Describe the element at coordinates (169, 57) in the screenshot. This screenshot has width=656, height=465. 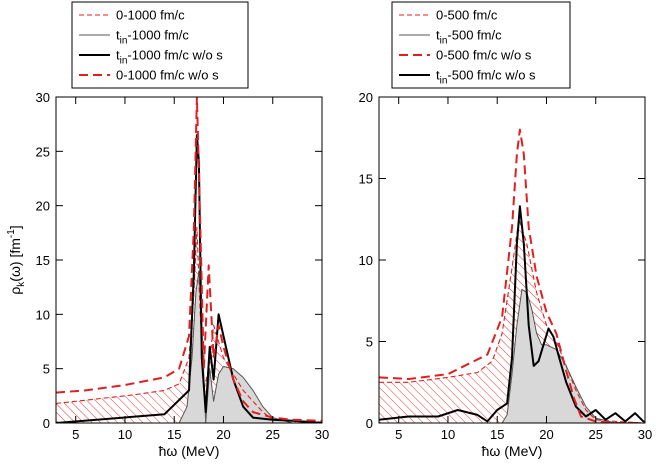
I see `legend-label: tin-1000 fm/c w/o s` at that location.